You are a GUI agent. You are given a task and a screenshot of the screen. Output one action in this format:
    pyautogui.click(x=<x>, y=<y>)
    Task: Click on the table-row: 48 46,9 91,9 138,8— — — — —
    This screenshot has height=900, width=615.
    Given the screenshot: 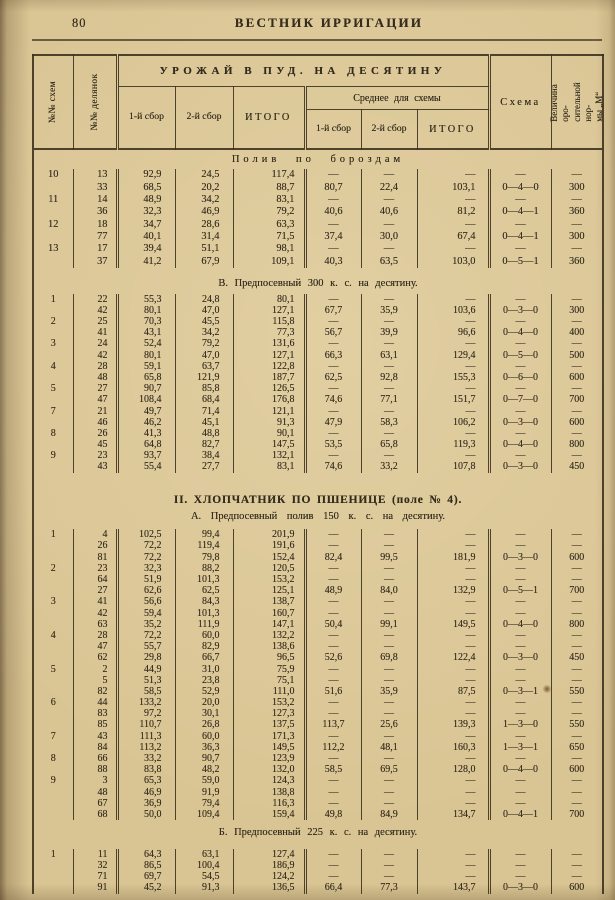 What is the action you would take?
    pyautogui.click(x=318, y=792)
    